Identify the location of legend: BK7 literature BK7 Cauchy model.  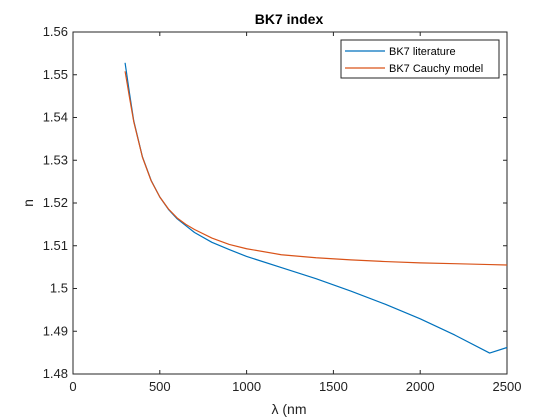
(420, 59).